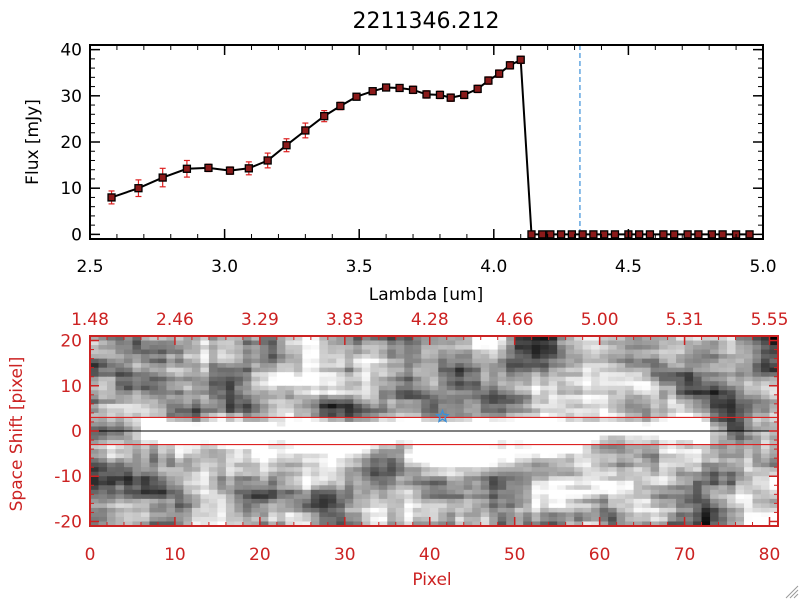 This screenshot has height=600, width=800. I want to click on flux-marker, so click(550, 234).